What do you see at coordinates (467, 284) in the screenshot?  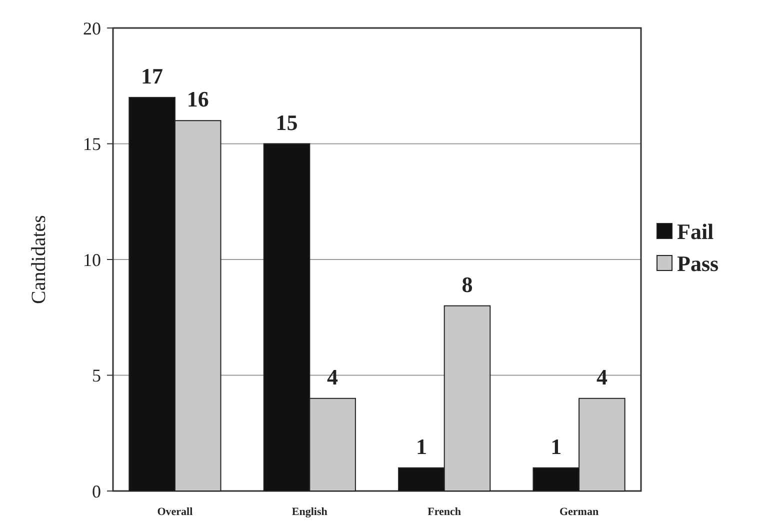 I see `data-label: 8` at bounding box center [467, 284].